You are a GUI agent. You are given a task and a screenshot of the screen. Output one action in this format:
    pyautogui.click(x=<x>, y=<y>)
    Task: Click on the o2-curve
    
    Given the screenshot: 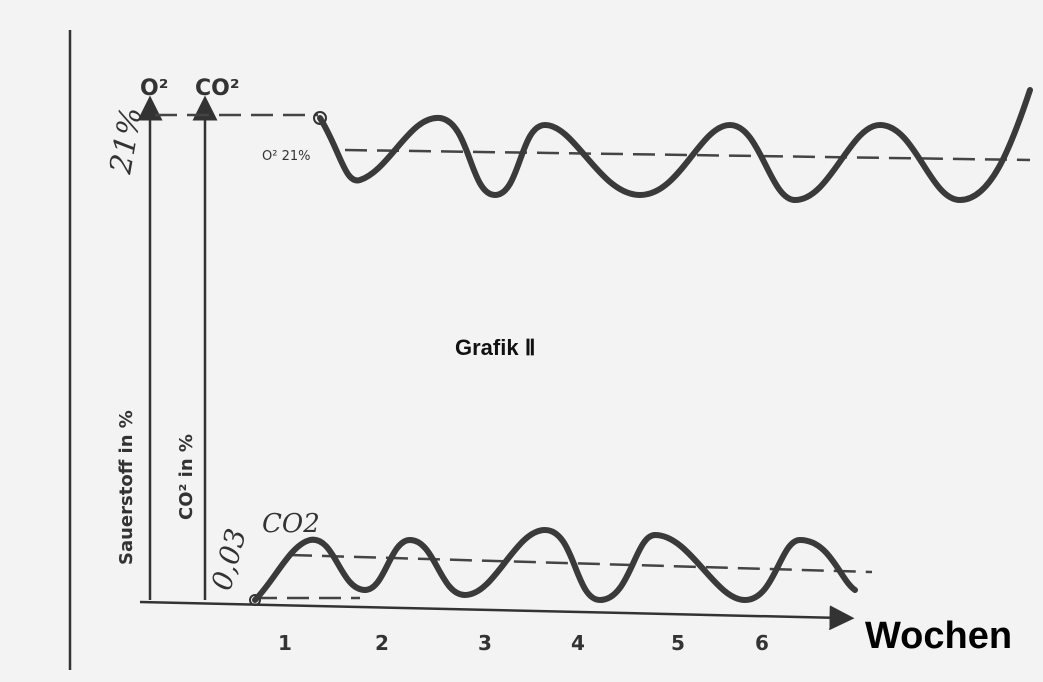 What is the action you would take?
    pyautogui.click(x=675, y=145)
    